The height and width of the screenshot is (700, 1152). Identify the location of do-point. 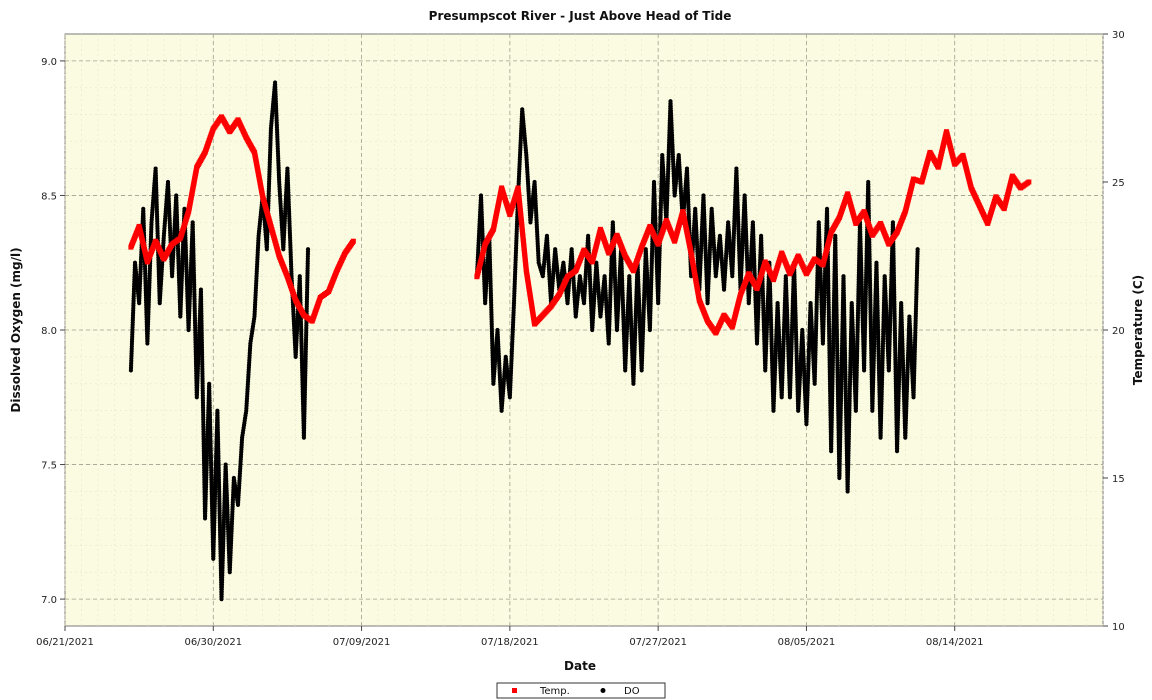
(308, 249).